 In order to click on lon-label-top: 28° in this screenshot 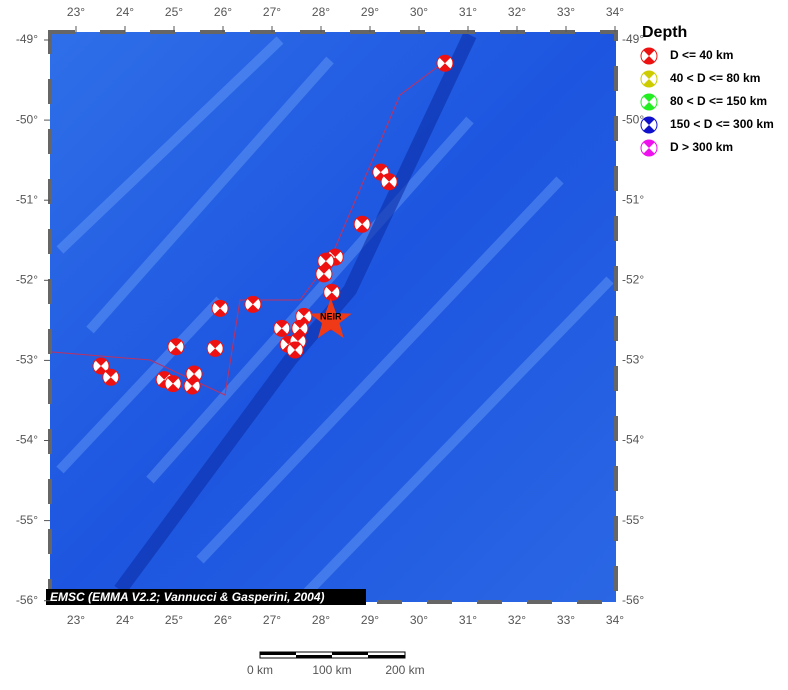, I will do `click(321, 12)`.